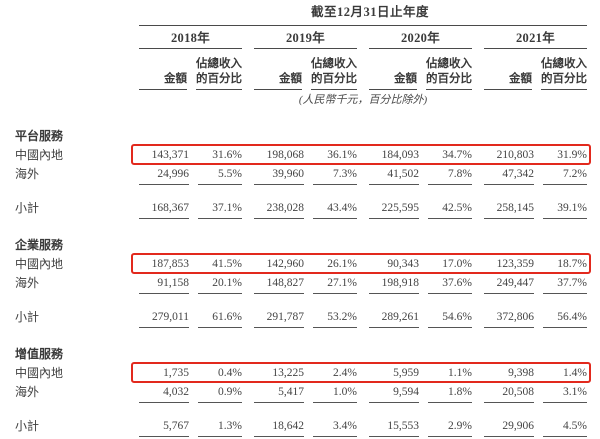 The height and width of the screenshot is (439, 600). I want to click on value-group: 238,028 43.4%, so click(299, 209).